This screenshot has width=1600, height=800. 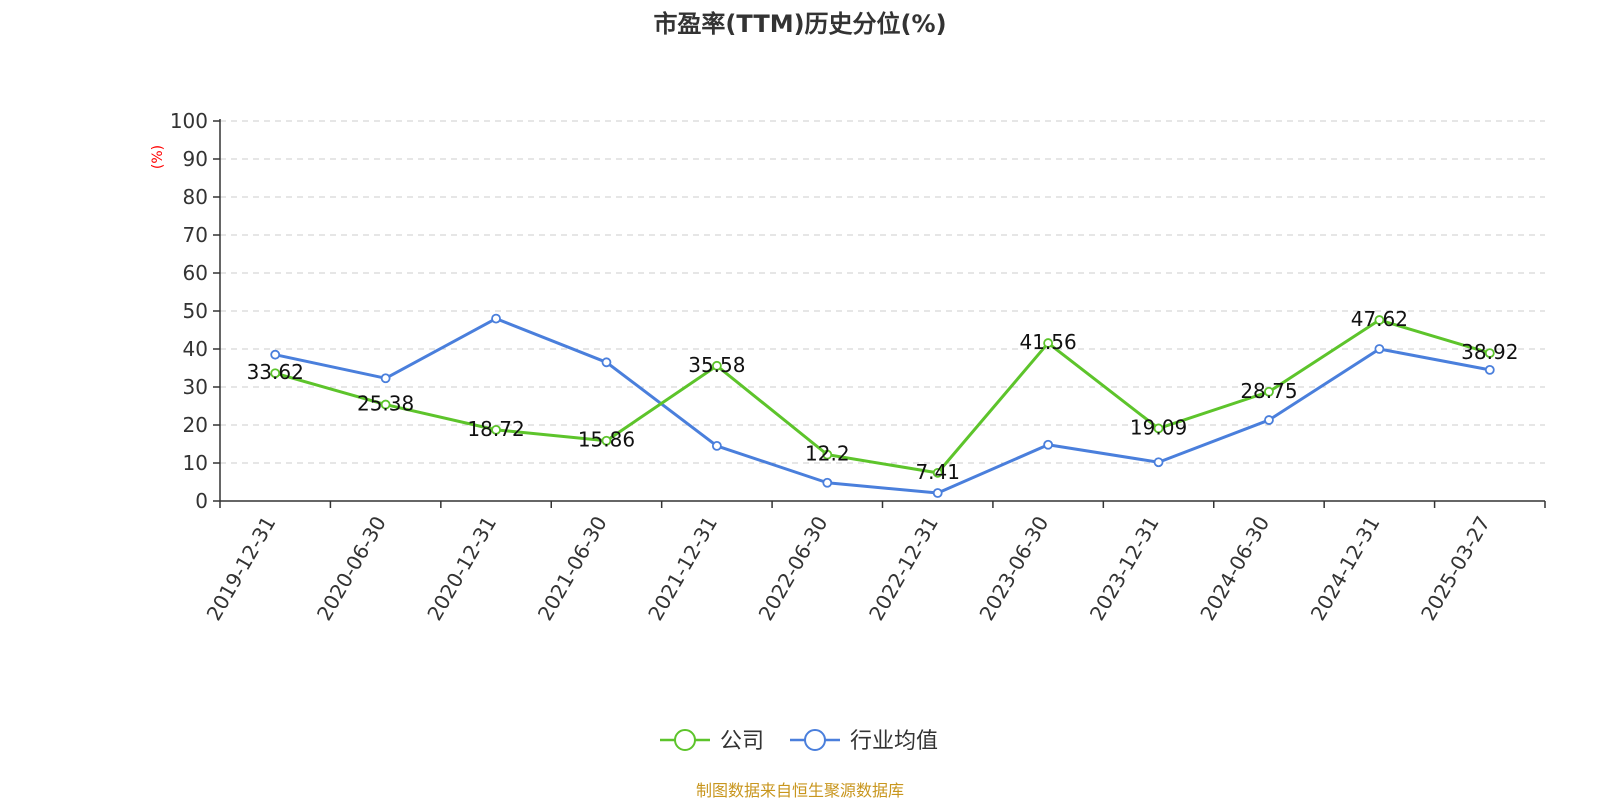 I want to click on data-label-company-10: 47.62, so click(x=1379, y=319).